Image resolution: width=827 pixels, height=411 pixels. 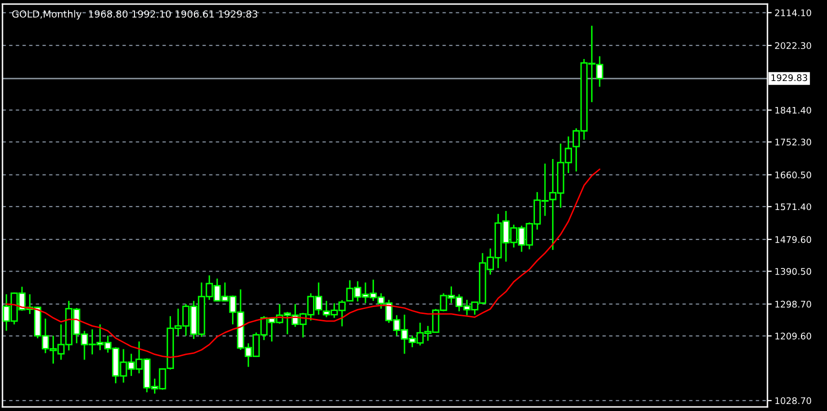 I want to click on y-tick-label: 1571.40, so click(x=793, y=206).